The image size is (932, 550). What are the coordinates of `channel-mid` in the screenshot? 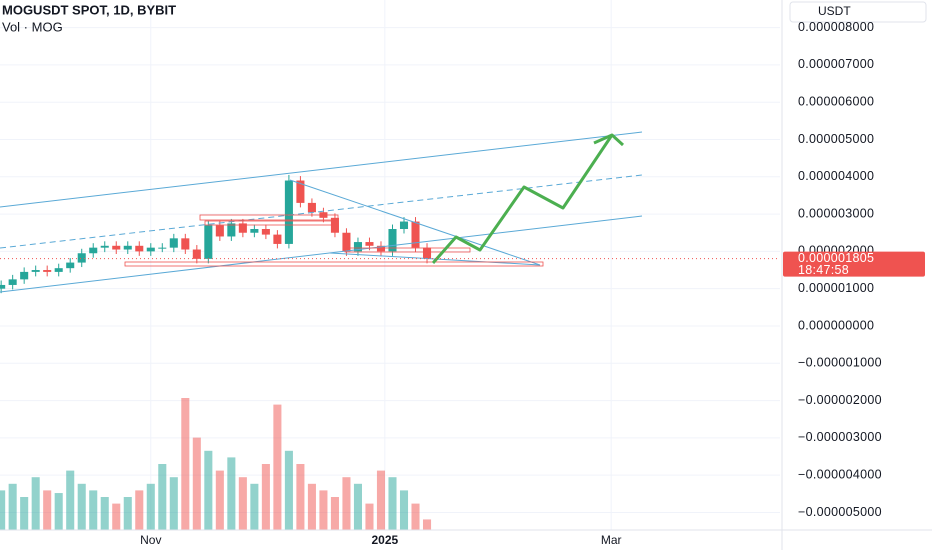 It's located at (321, 211).